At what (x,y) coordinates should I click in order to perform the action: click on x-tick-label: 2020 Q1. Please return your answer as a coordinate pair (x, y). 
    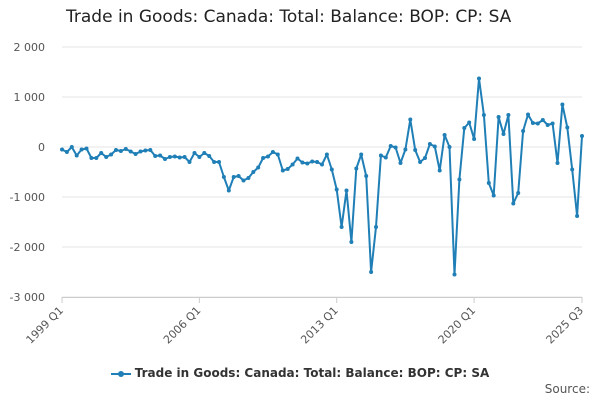
    Looking at the image, I should click on (457, 325).